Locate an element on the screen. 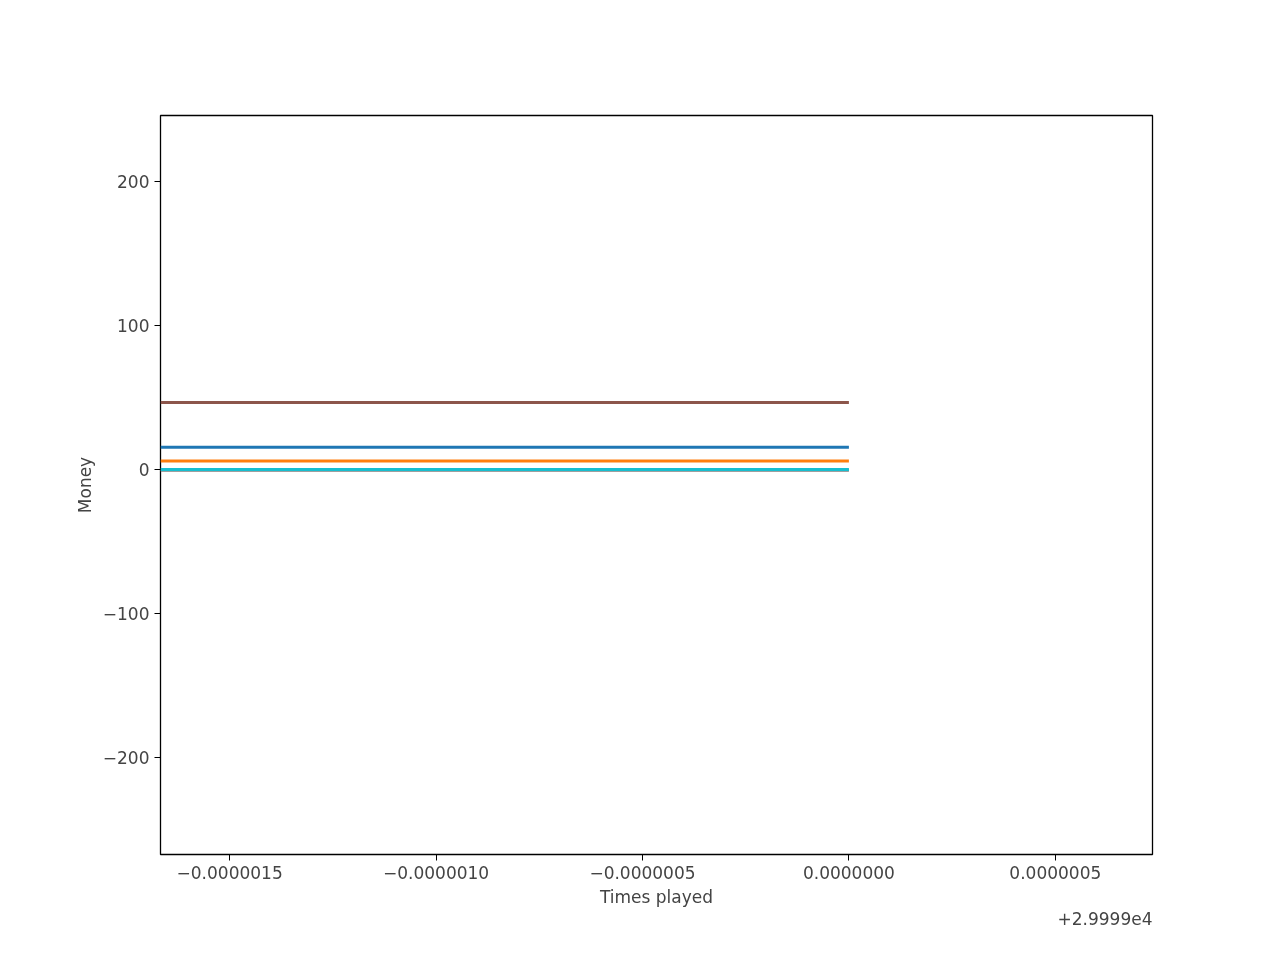 The width and height of the screenshot is (1280, 960). x-tick-label: −0.0000005 is located at coordinates (642, 872).